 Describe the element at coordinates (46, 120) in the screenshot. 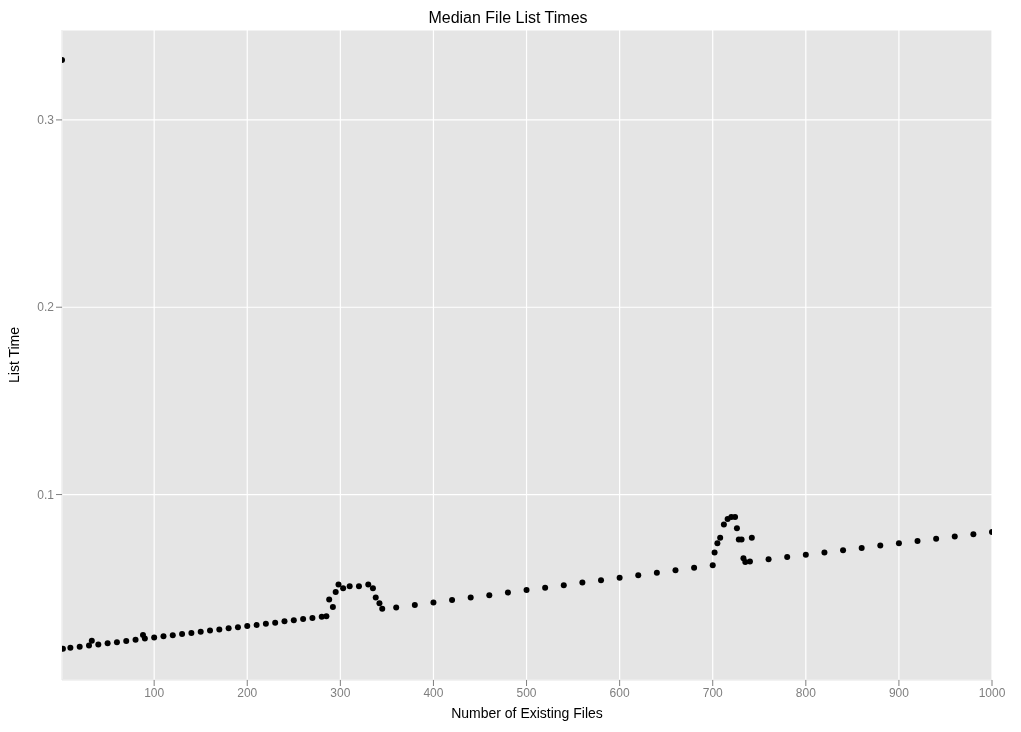

I see `y-tick-label: 0.3` at that location.